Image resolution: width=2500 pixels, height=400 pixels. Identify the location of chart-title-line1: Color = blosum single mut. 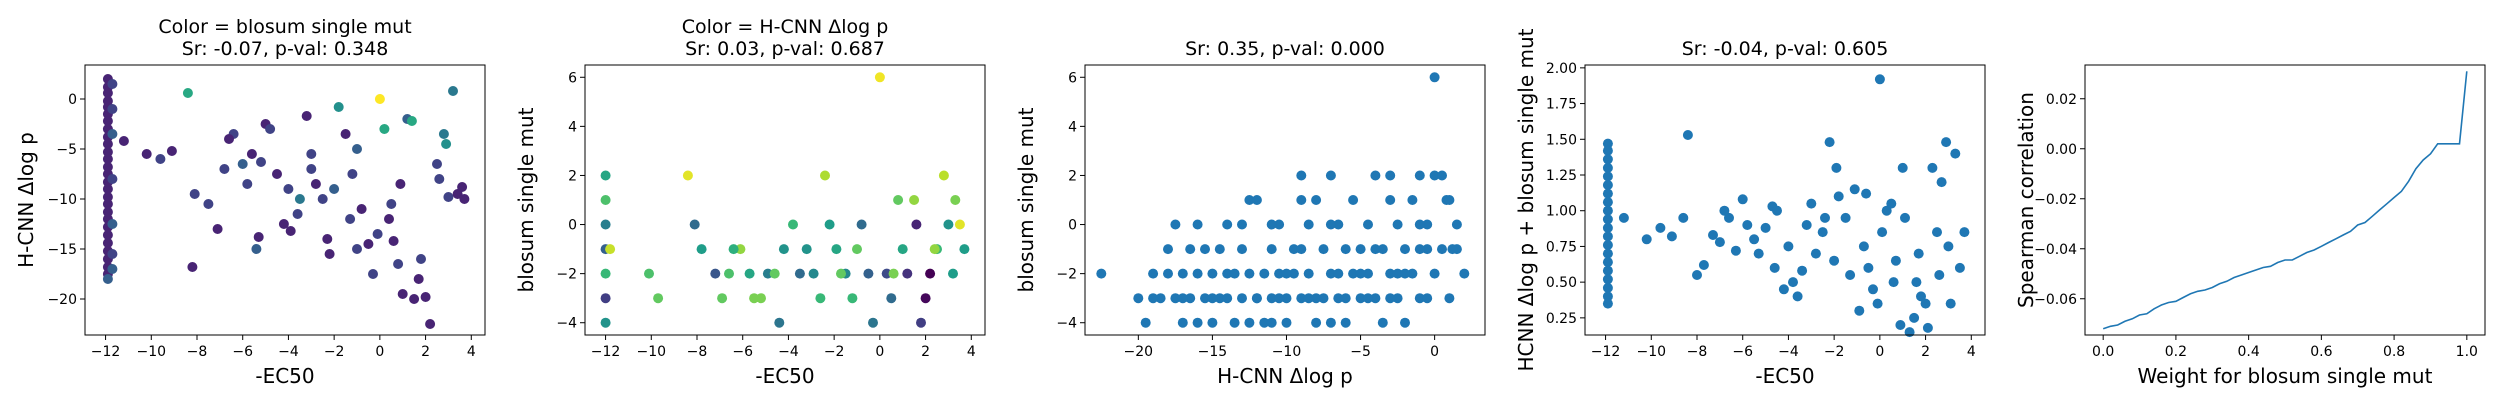
(284, 27).